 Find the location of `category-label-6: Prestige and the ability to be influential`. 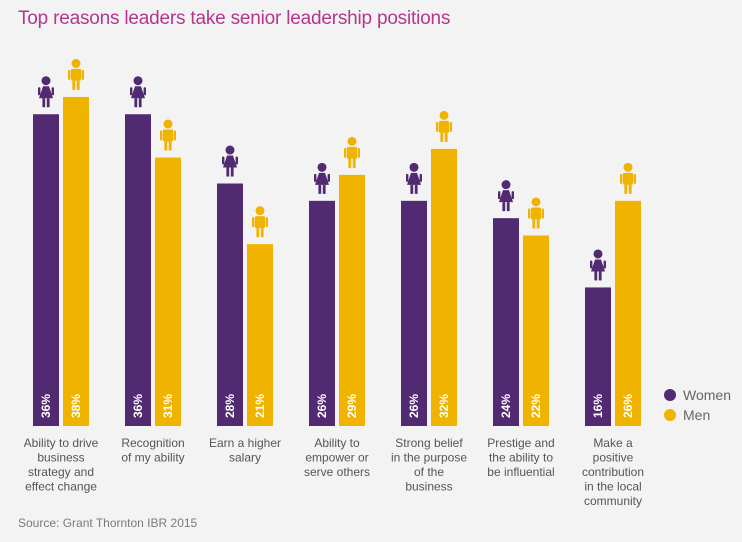

category-label-6: Prestige and the ability to be influential is located at coordinates (520, 457).